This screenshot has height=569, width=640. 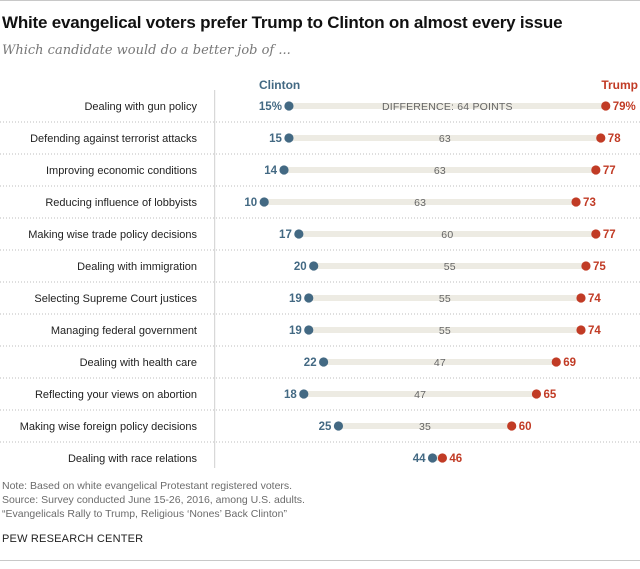 I want to click on clinton-value-label: 44, so click(x=419, y=459).